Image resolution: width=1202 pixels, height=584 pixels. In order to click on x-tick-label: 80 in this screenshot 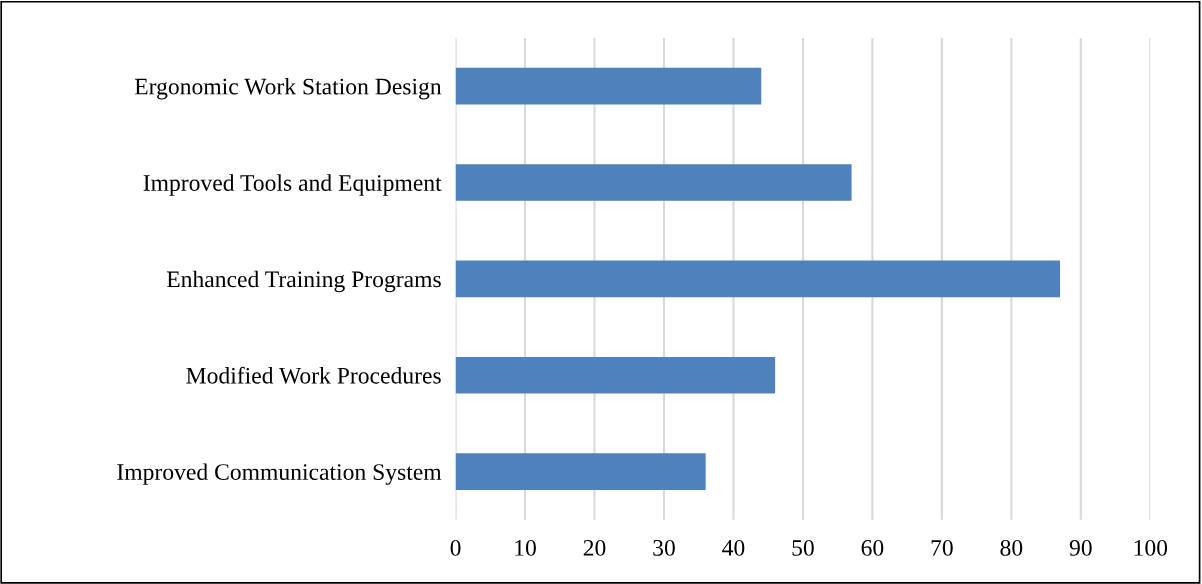, I will do `click(1011, 547)`.